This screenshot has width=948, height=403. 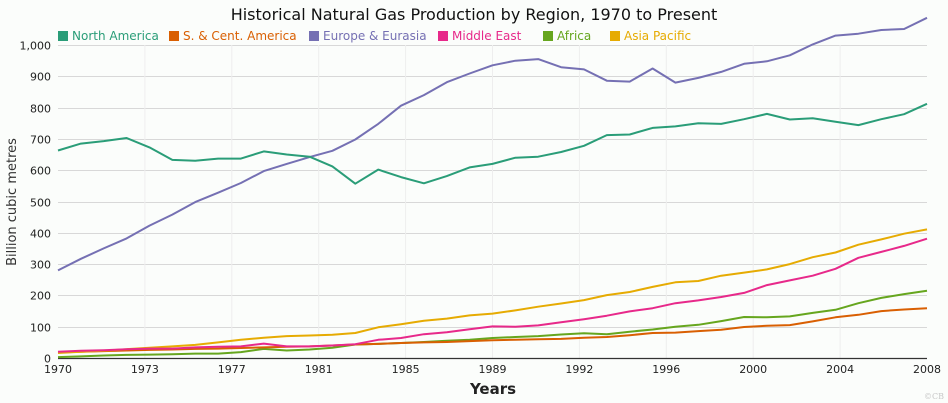 I want to click on legend-item: North America, so click(x=108, y=36).